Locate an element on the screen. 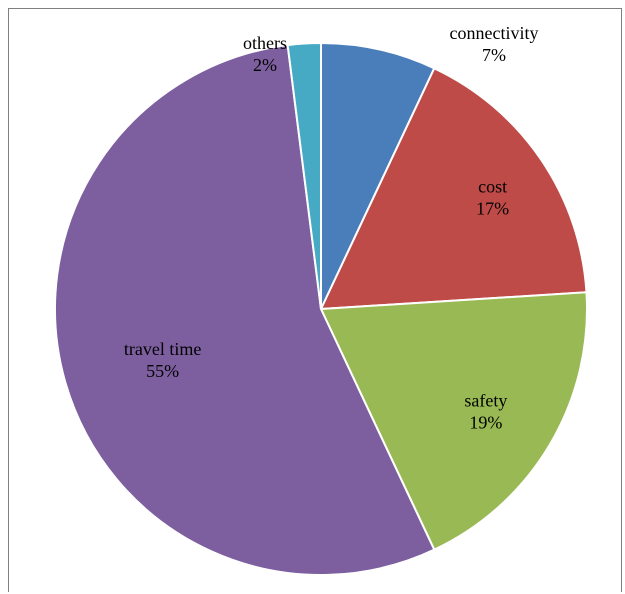 The image size is (625, 594). slice-value-label-safety: 19% is located at coordinates (485, 422).